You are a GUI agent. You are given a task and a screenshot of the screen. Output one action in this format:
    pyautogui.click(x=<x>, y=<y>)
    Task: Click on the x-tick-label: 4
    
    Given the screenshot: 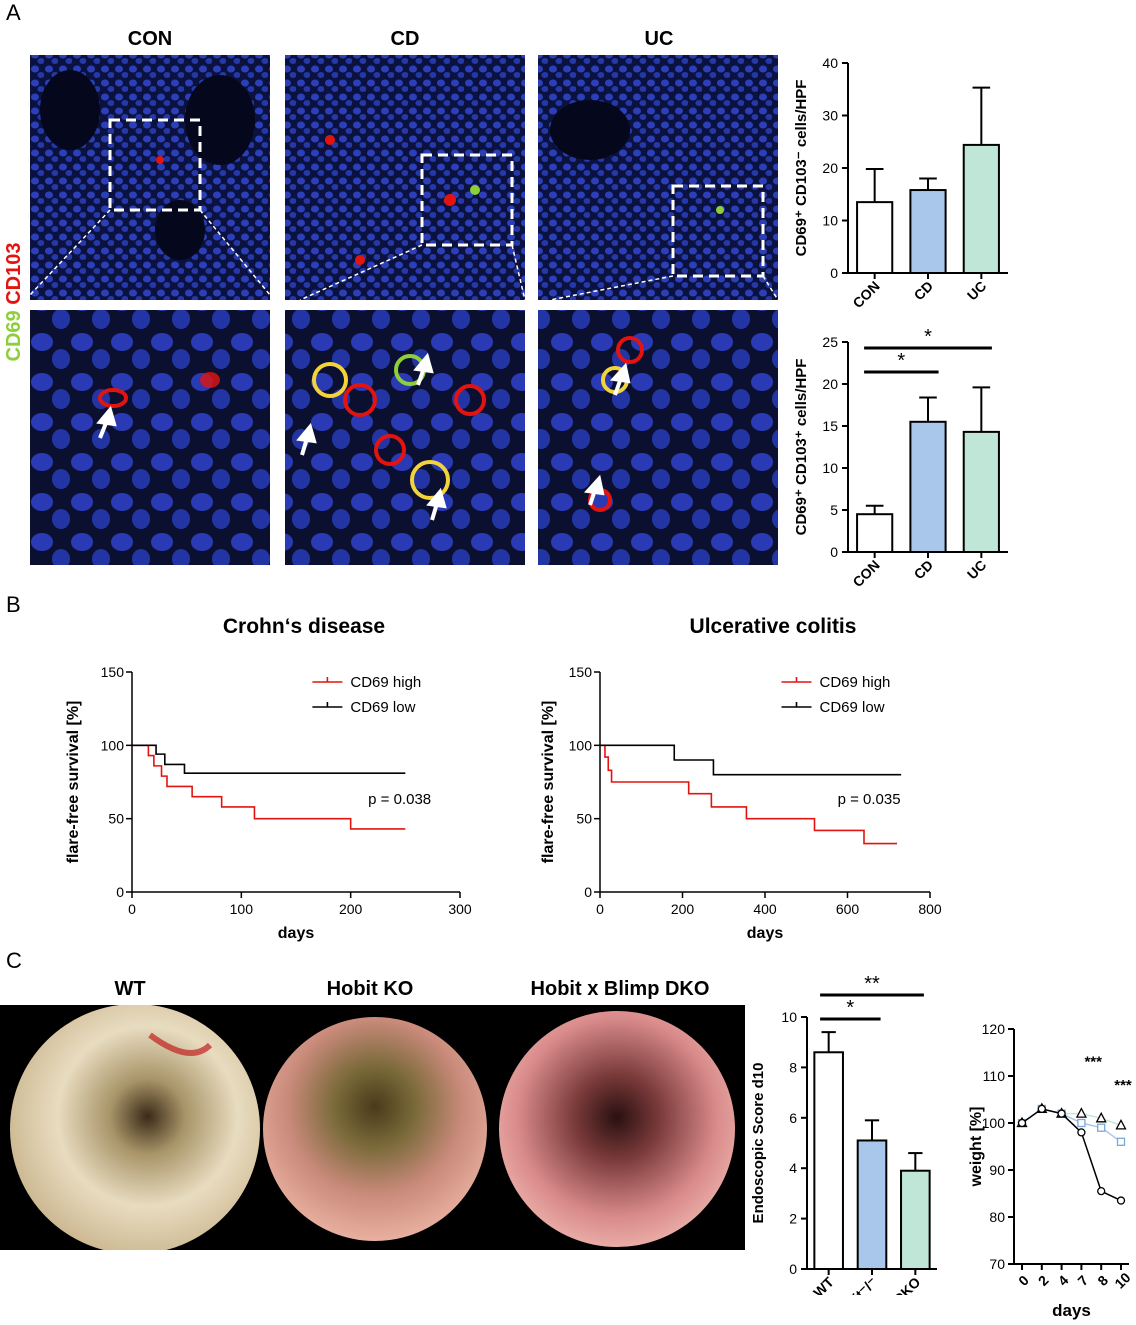 What is the action you would take?
    pyautogui.click(x=1063, y=1280)
    